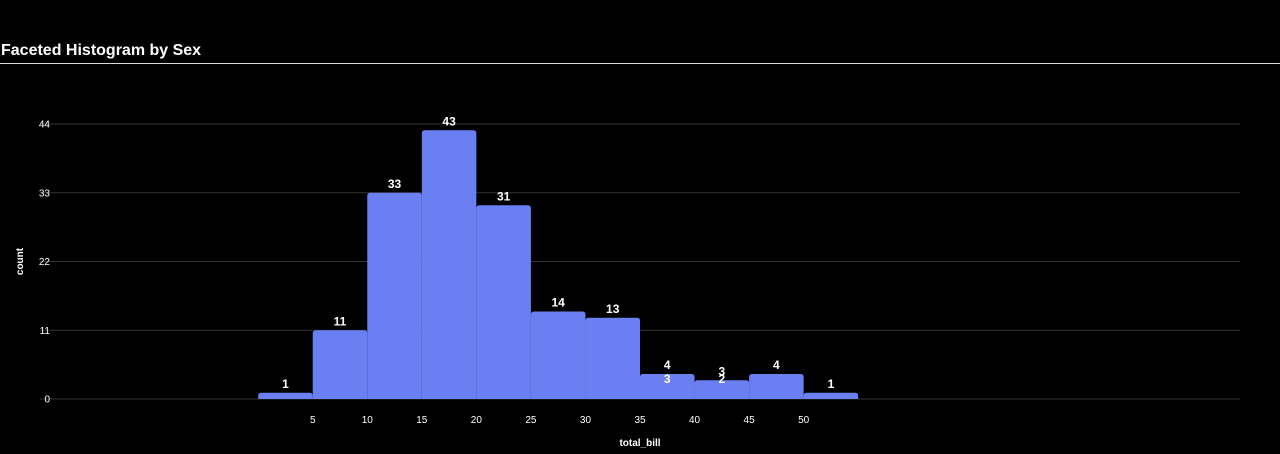 The height and width of the screenshot is (454, 1280). I want to click on x-tick-label: 15, so click(422, 420).